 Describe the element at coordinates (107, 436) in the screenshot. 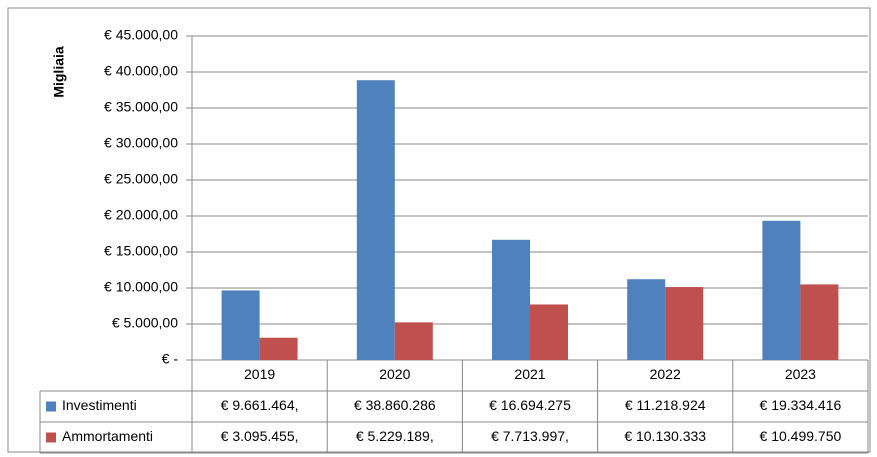

I see `legend-label: Ammortamenti` at that location.